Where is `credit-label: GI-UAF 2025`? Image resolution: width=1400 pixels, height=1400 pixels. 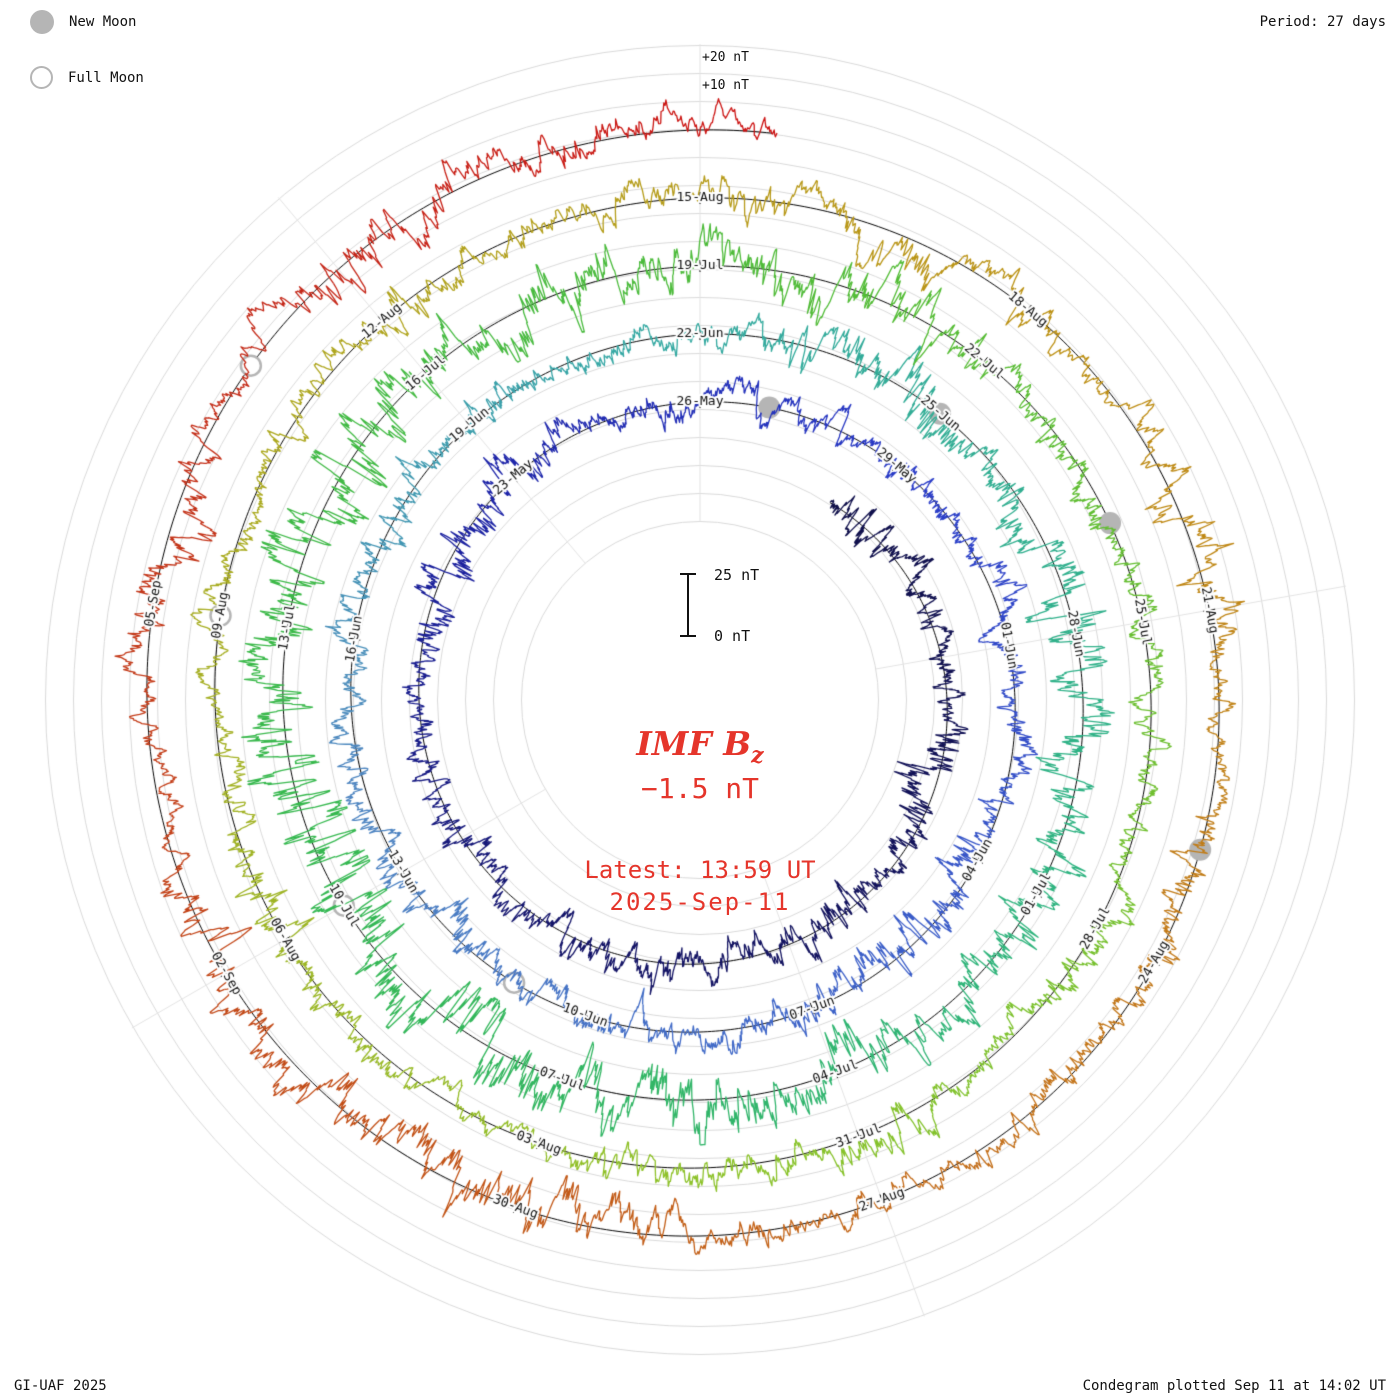
credit-label: GI-UAF 2025 is located at coordinates (60, 1386).